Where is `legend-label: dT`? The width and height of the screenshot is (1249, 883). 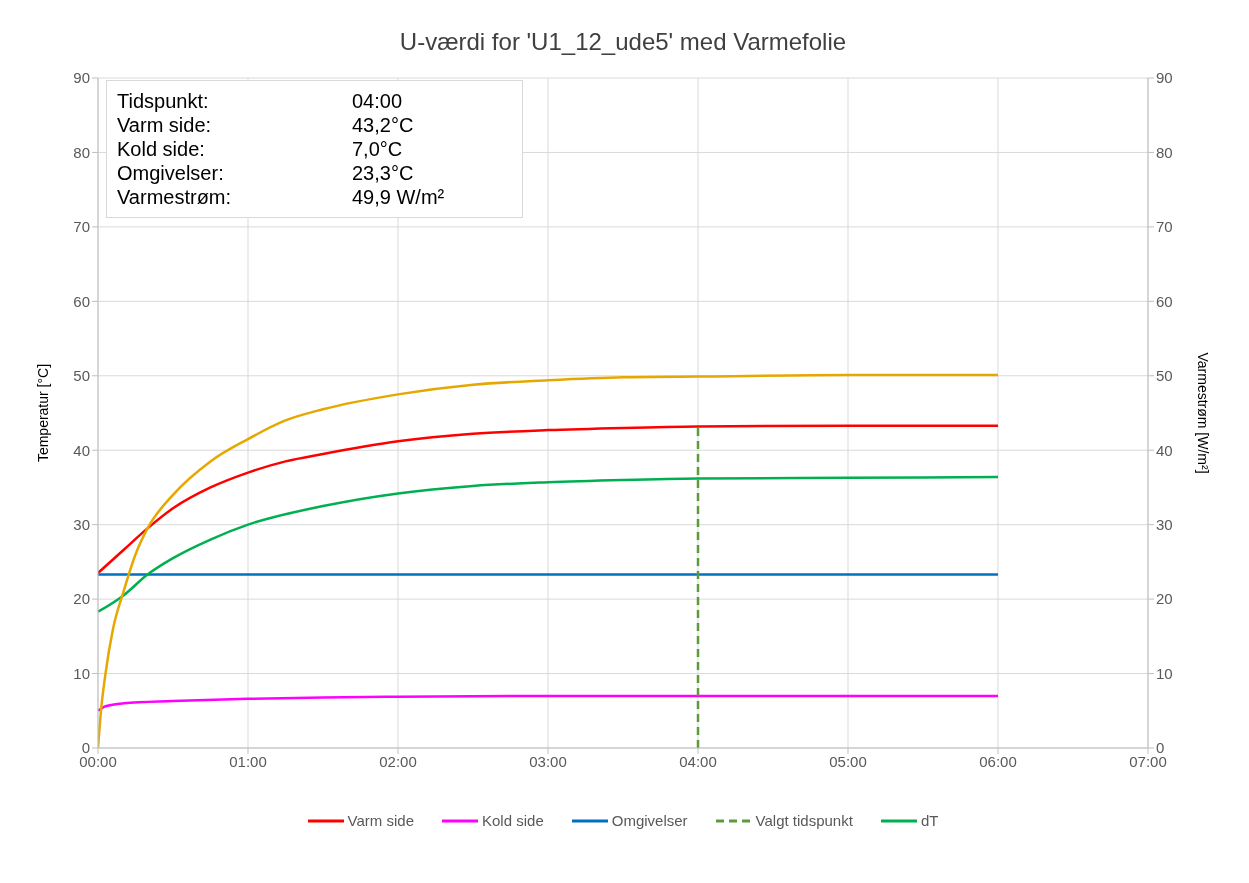 legend-label: dT is located at coordinates (929, 820).